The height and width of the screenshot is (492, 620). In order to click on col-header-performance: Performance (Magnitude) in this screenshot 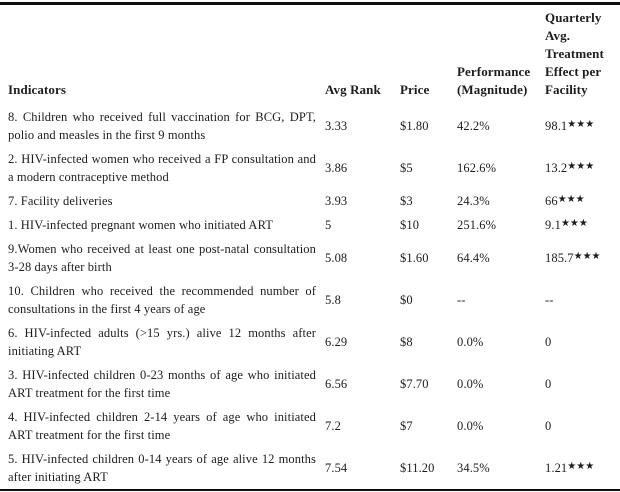, I will do `click(494, 80)`.